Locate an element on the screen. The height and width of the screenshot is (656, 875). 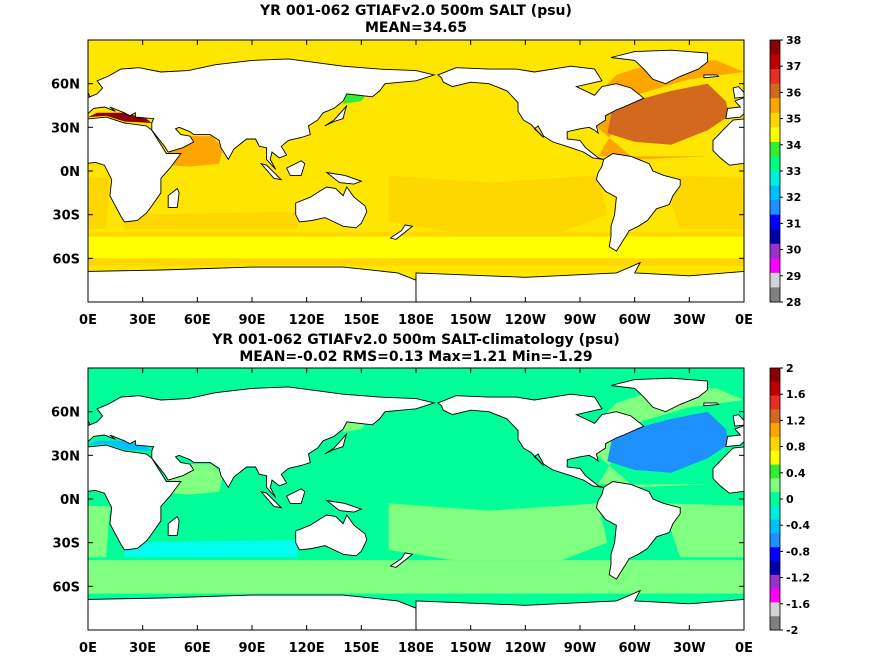
panel2-title-line2: MEAN=-0.02 RMS=0.13 Max=1.21 Min=-1.29 is located at coordinates (416, 357).